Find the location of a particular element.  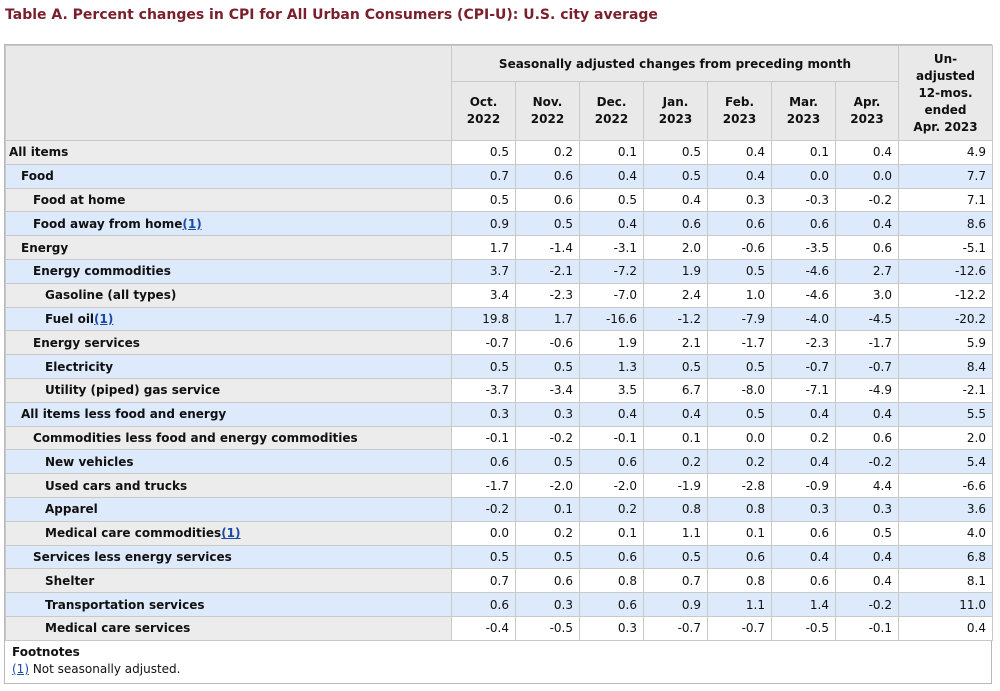

cell-monthly-change: -3.1 is located at coordinates (611, 247).